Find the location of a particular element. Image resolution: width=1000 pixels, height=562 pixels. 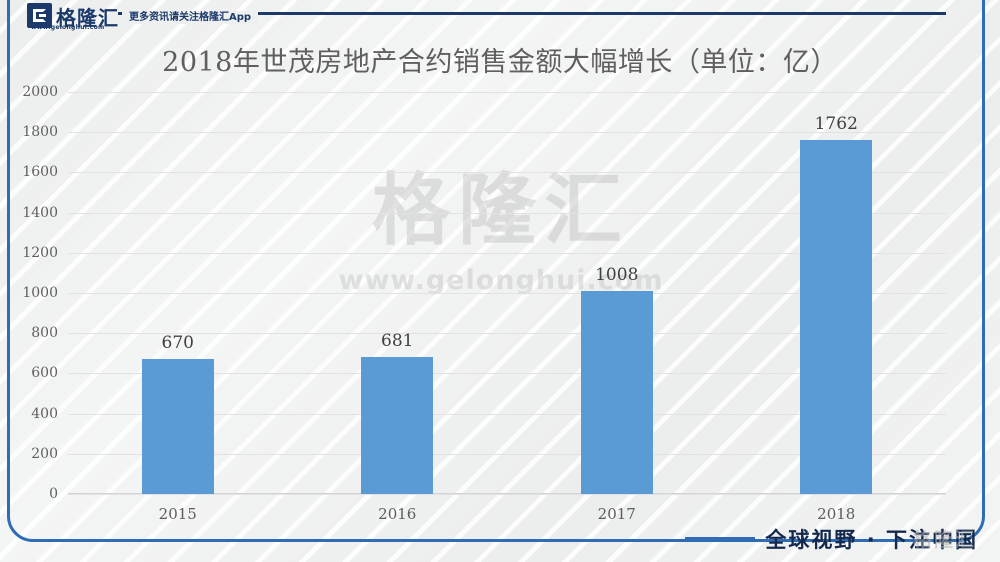

bar-value-label: 1762 is located at coordinates (836, 123).